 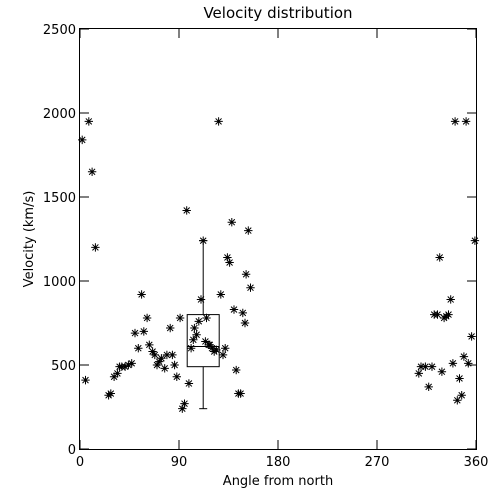 I want to click on y-tick-label: 2500, so click(x=59, y=30).